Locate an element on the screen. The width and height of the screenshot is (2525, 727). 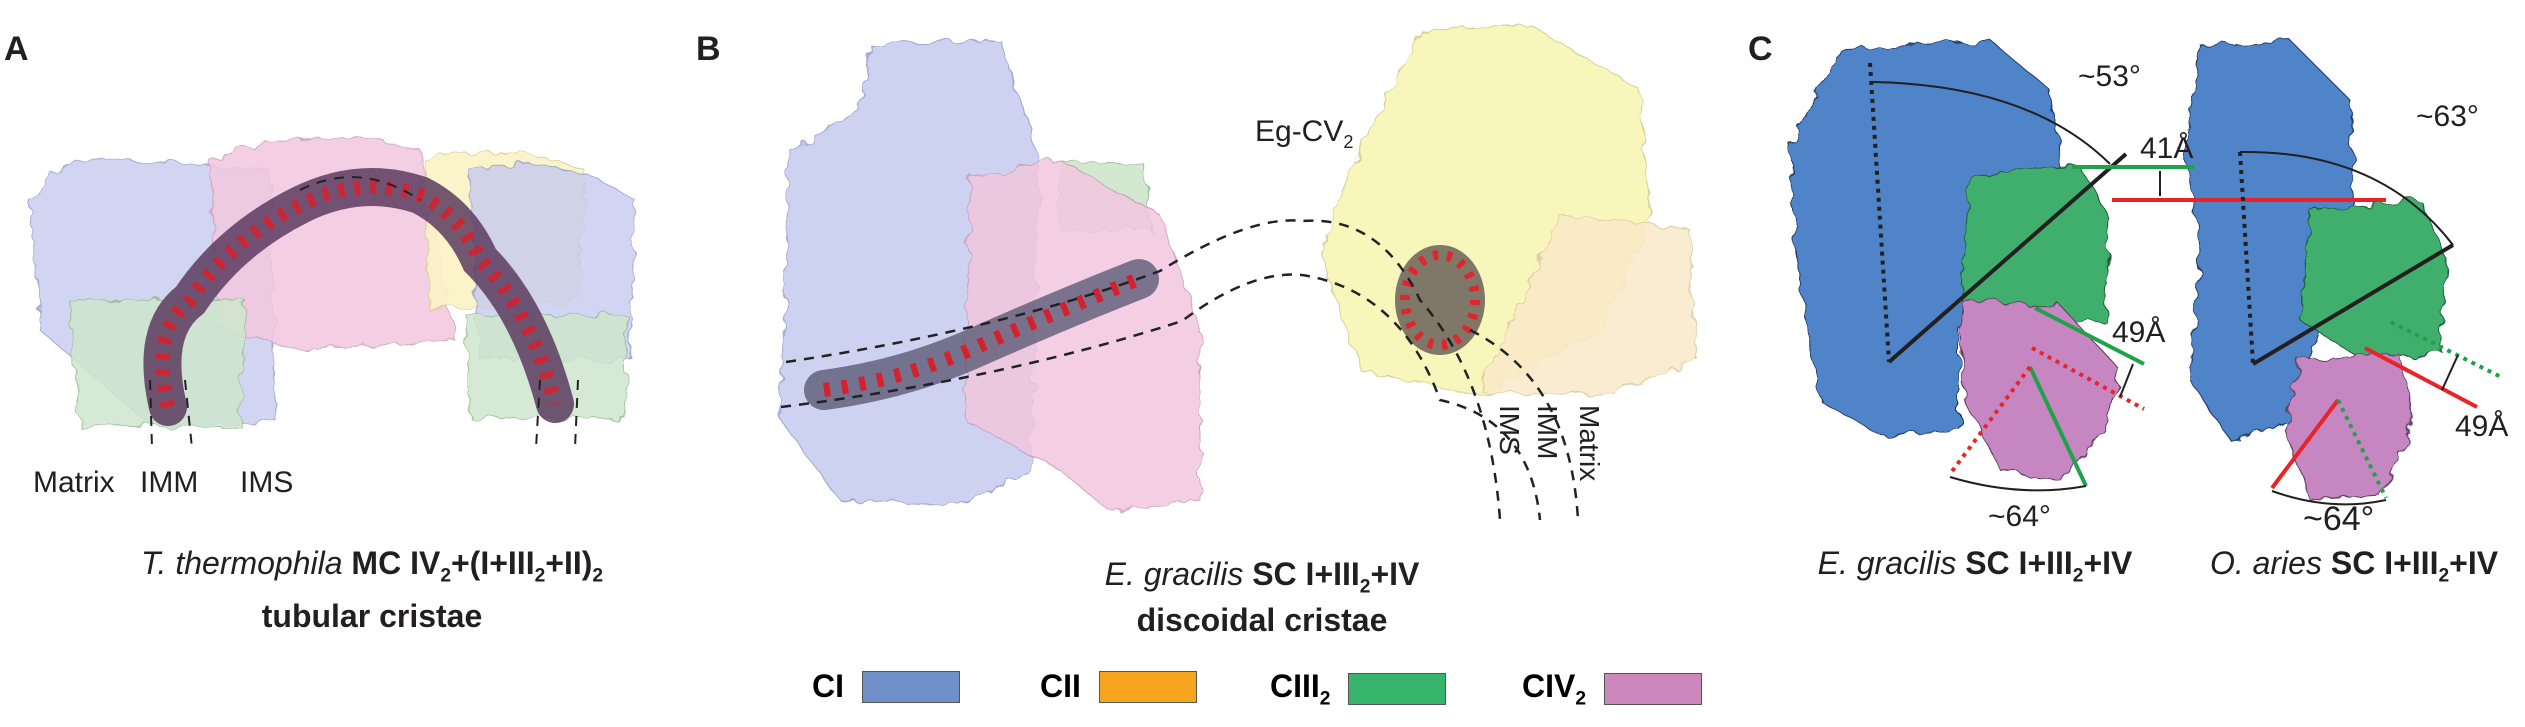
matrix-label-b: Matrix is located at coordinates (1589, 443).